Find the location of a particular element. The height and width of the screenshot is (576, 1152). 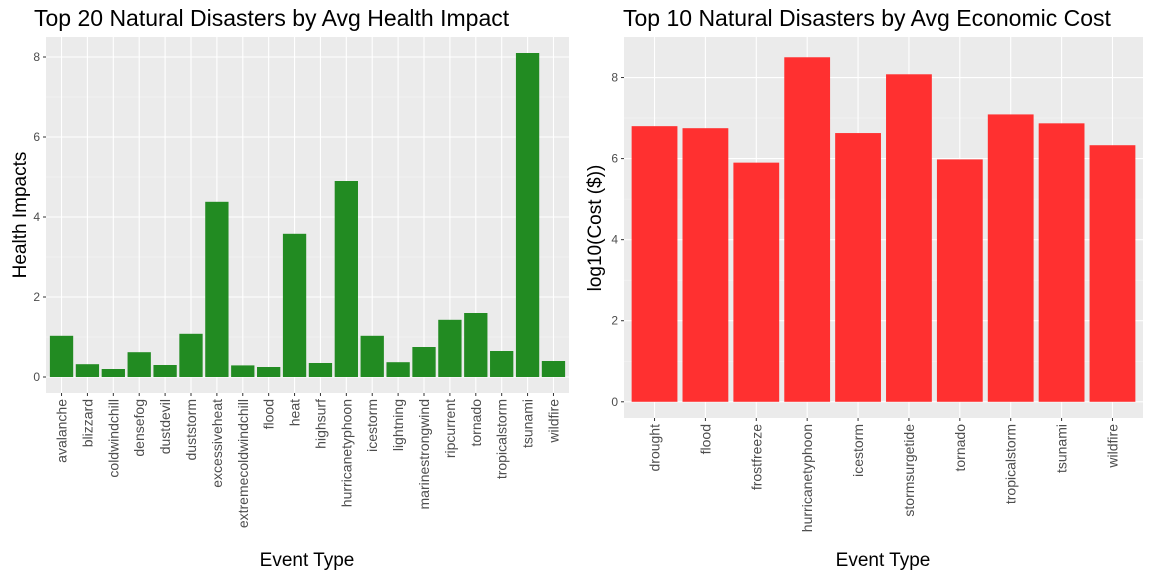

chart1-bar-hurricanetyphoon is located at coordinates (346, 279).